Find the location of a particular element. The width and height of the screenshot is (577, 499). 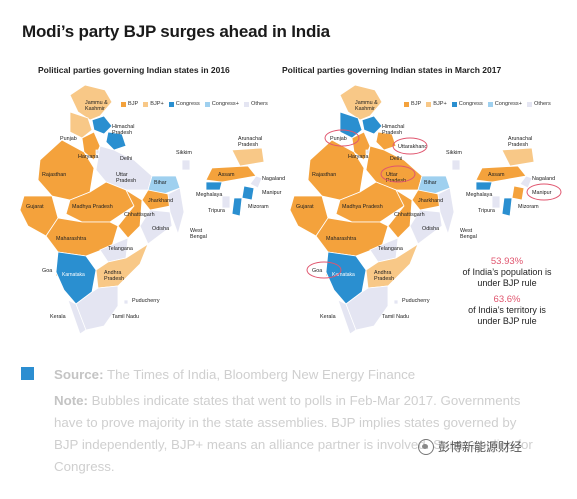

state-label: Haryana is located at coordinates (88, 157).